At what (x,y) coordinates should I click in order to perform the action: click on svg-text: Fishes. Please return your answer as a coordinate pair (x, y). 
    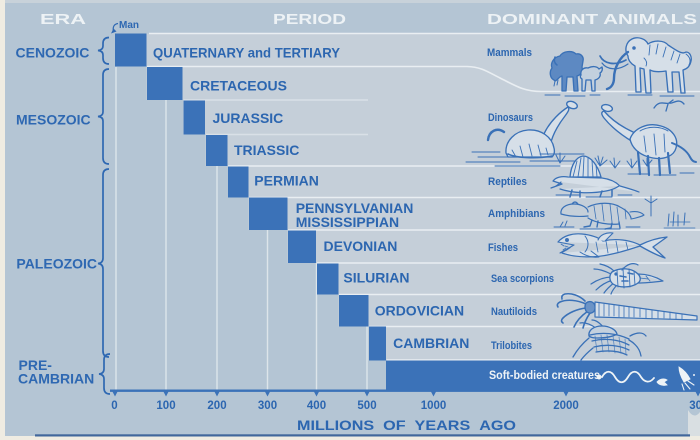
    Looking at the image, I should click on (503, 248).